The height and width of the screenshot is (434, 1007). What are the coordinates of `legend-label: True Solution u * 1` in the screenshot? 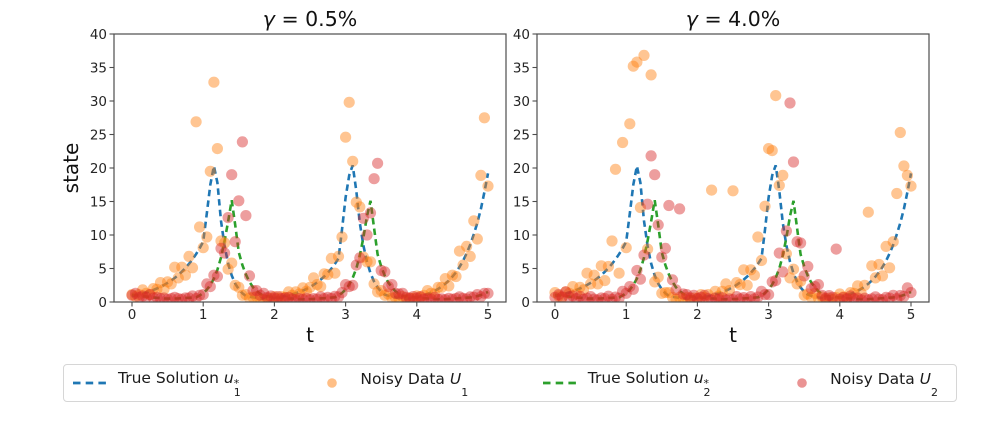 It's located at (179, 384).